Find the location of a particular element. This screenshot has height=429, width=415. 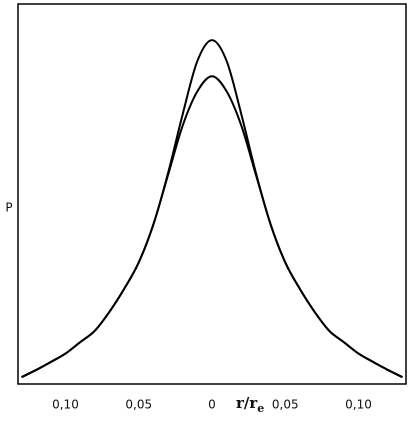

x-axis-label: r/re is located at coordinates (250, 404).